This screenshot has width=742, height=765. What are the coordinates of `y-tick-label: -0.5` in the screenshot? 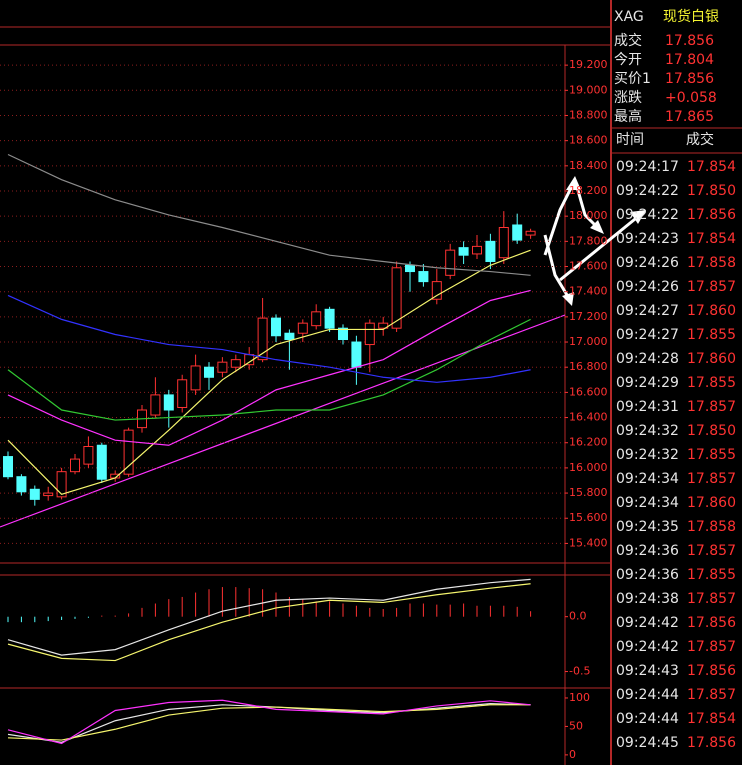 It's located at (579, 671).